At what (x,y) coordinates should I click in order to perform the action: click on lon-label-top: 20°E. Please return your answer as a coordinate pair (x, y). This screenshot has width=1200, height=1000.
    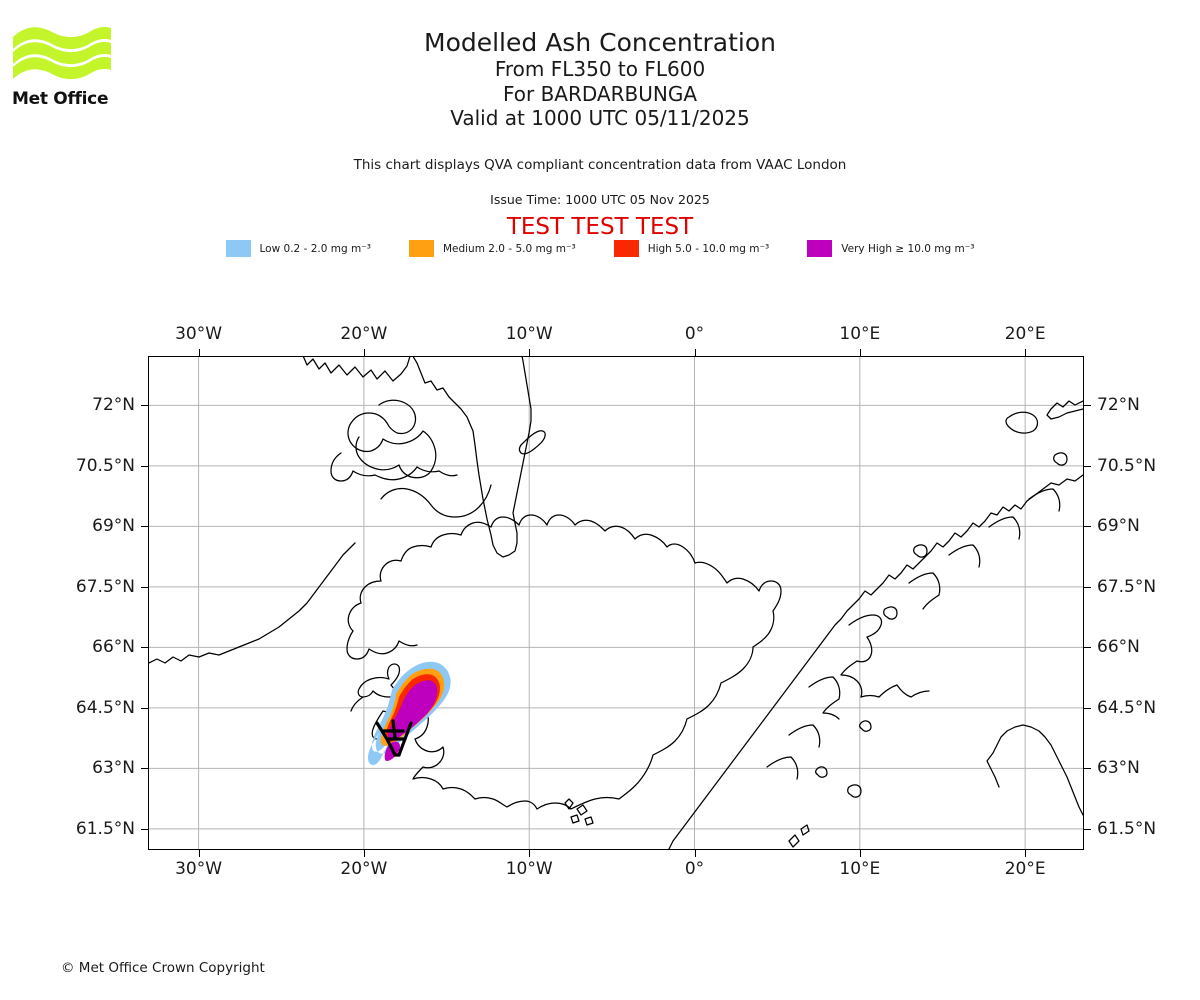
    Looking at the image, I should click on (1025, 334).